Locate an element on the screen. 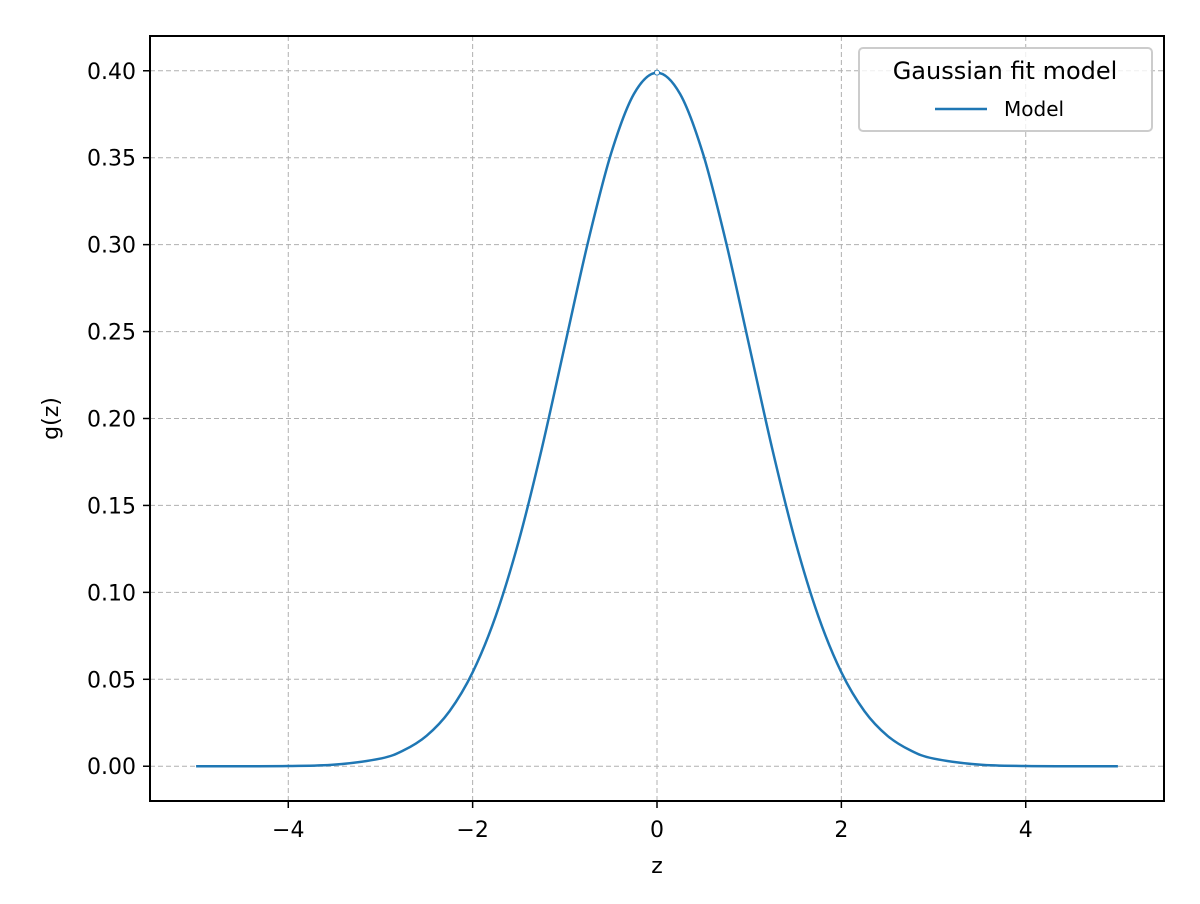 This screenshot has width=1200, height=904. peak-point is located at coordinates (657, 72).